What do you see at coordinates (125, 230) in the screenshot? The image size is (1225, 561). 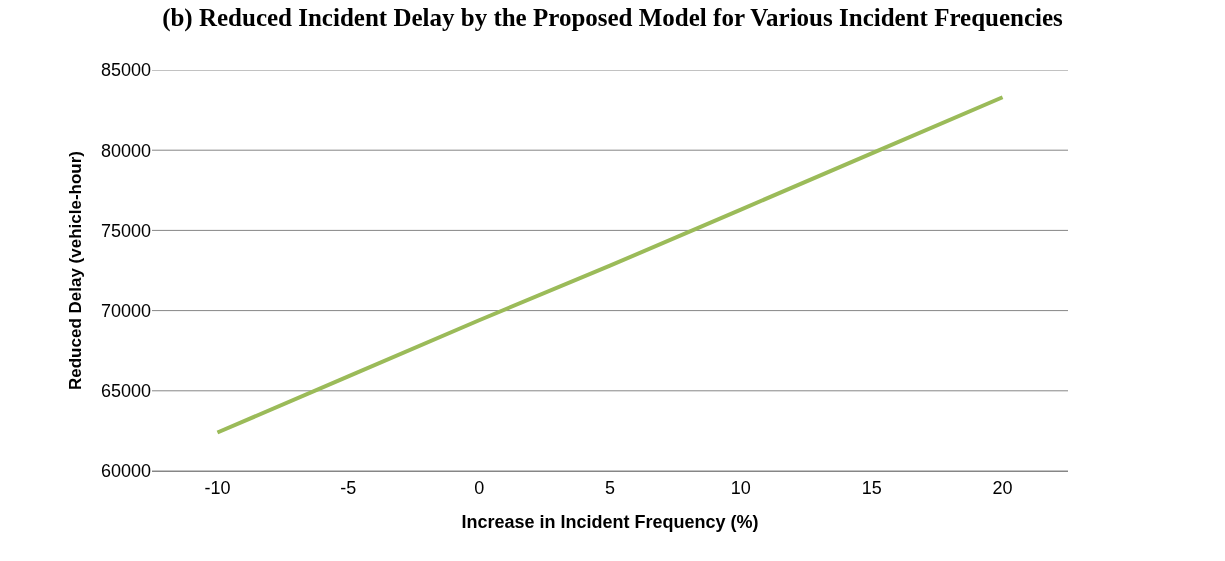 I see `y-tick-label: 75000` at bounding box center [125, 230].